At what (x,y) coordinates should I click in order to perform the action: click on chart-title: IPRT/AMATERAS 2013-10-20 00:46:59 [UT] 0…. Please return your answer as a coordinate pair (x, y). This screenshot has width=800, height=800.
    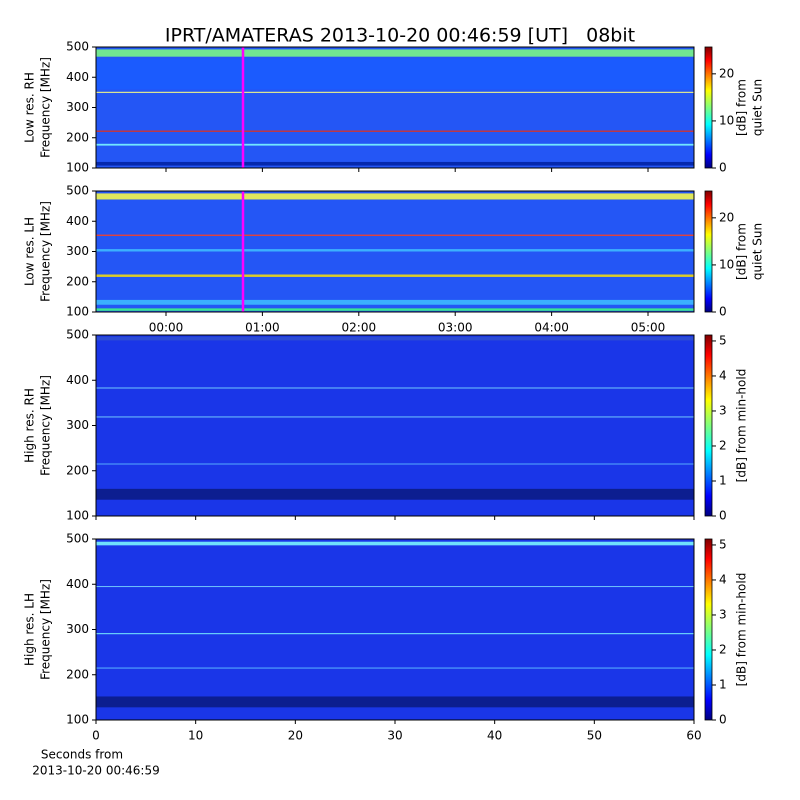
    Looking at the image, I should click on (400, 36).